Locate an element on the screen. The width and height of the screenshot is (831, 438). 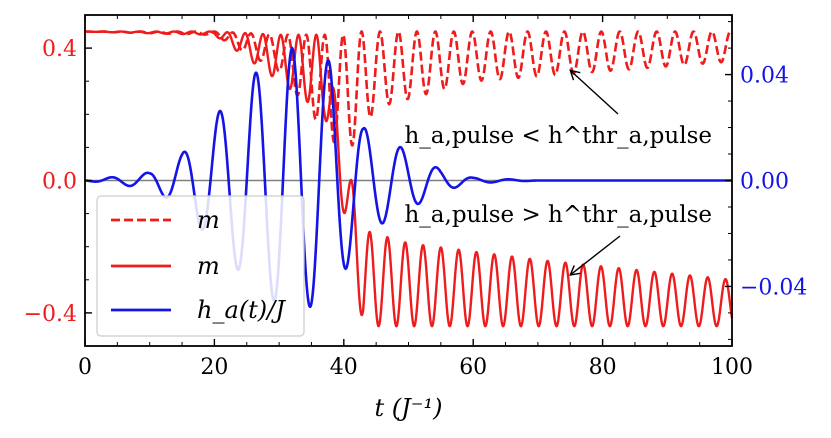
y-right-tick-label: −0.04 is located at coordinates (773, 287).